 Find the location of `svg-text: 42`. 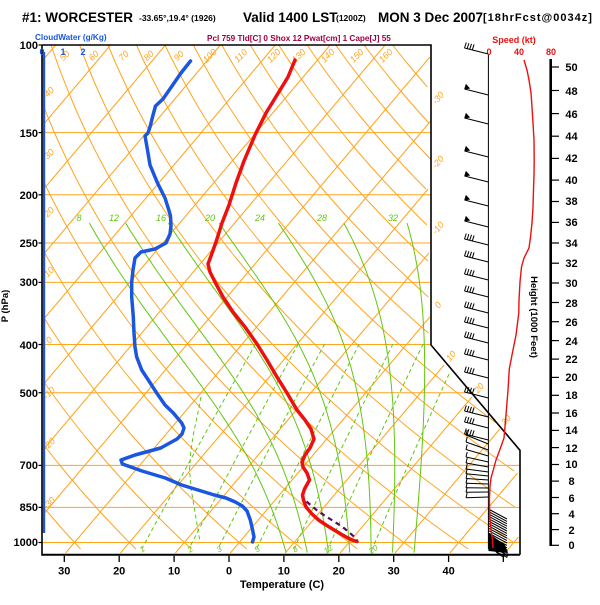

svg-text: 42 is located at coordinates (571, 159).